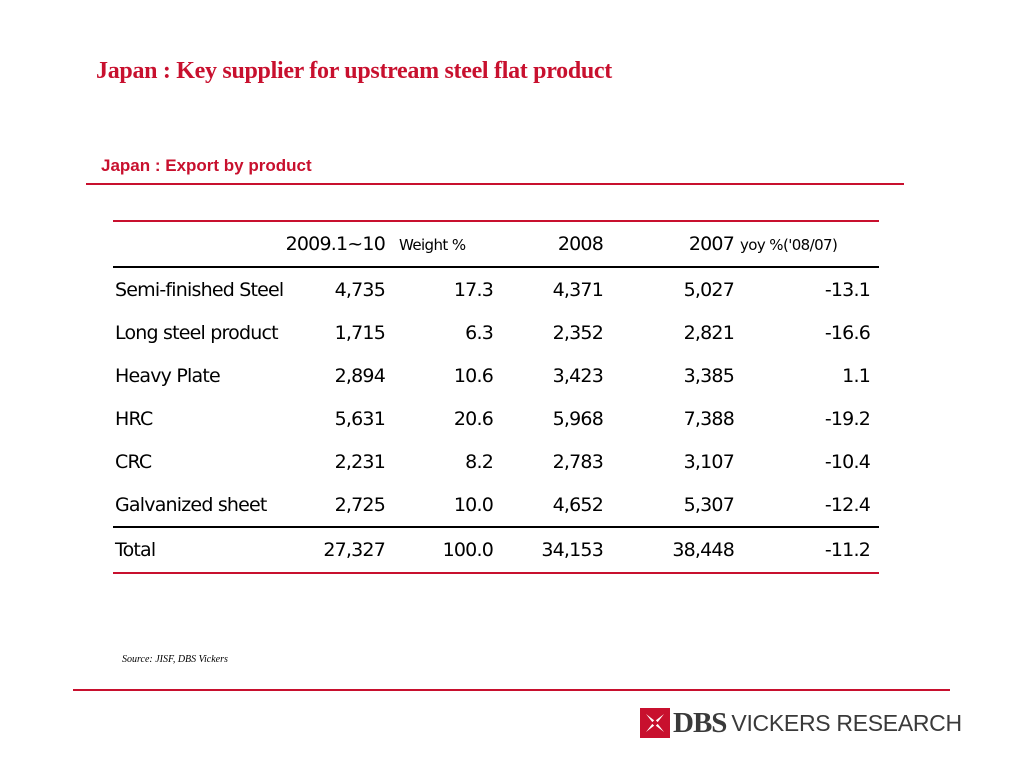 The width and height of the screenshot is (1024, 768). Describe the element at coordinates (473, 375) in the screenshot. I see `row-weight: 10.6` at that location.